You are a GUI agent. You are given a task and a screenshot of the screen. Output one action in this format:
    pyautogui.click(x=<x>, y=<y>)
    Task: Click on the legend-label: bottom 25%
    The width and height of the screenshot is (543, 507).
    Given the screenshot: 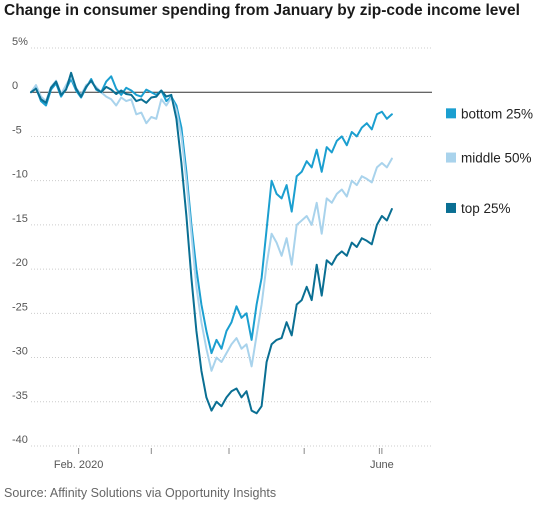 What is the action you would take?
    pyautogui.click(x=497, y=113)
    